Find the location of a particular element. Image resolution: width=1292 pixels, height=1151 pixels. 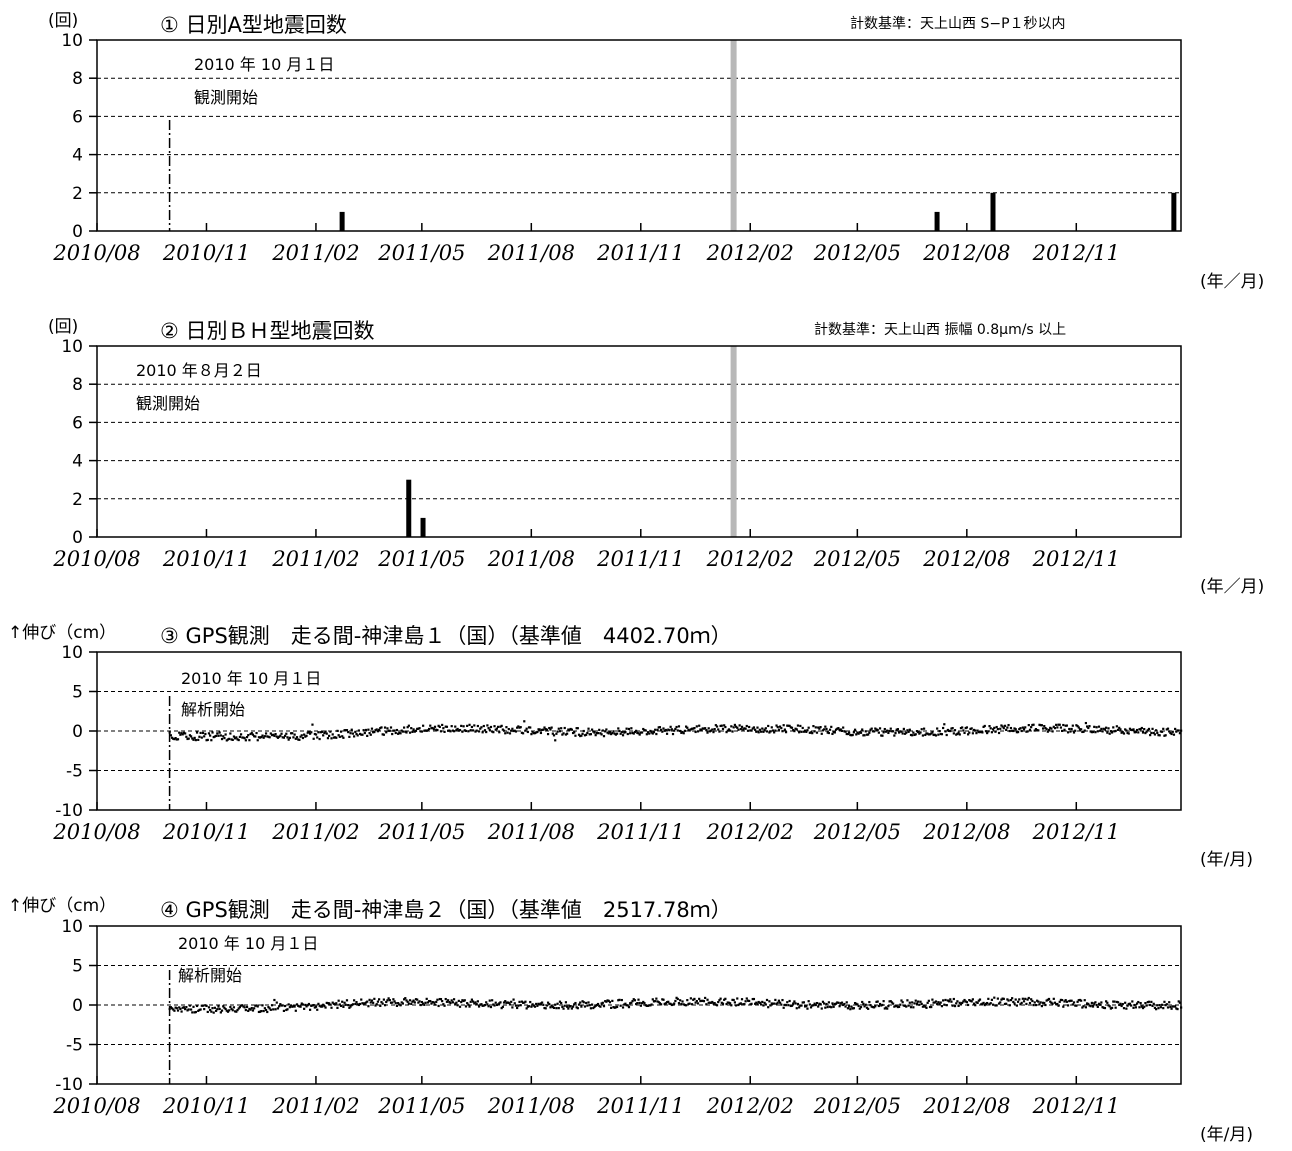

y-tick-label: -5 is located at coordinates (74, 772).